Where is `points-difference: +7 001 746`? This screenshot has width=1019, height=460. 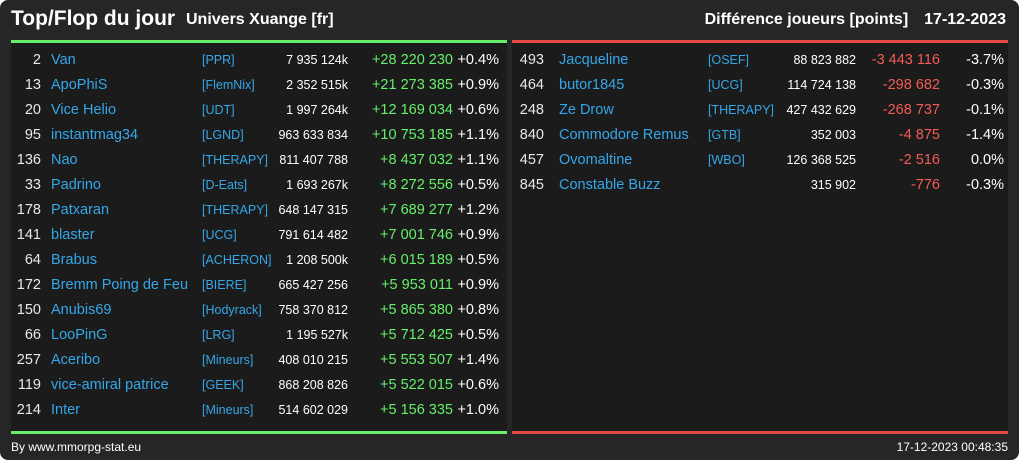 points-difference: +7 001 746 is located at coordinates (416, 235).